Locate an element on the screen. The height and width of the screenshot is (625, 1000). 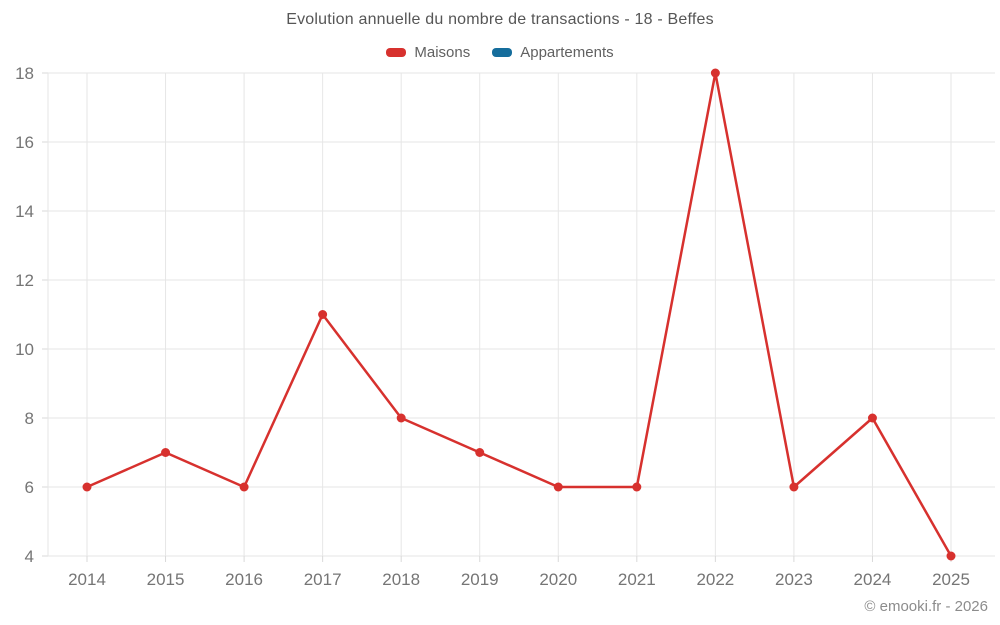
y-axis-label: 8 is located at coordinates (29, 418).